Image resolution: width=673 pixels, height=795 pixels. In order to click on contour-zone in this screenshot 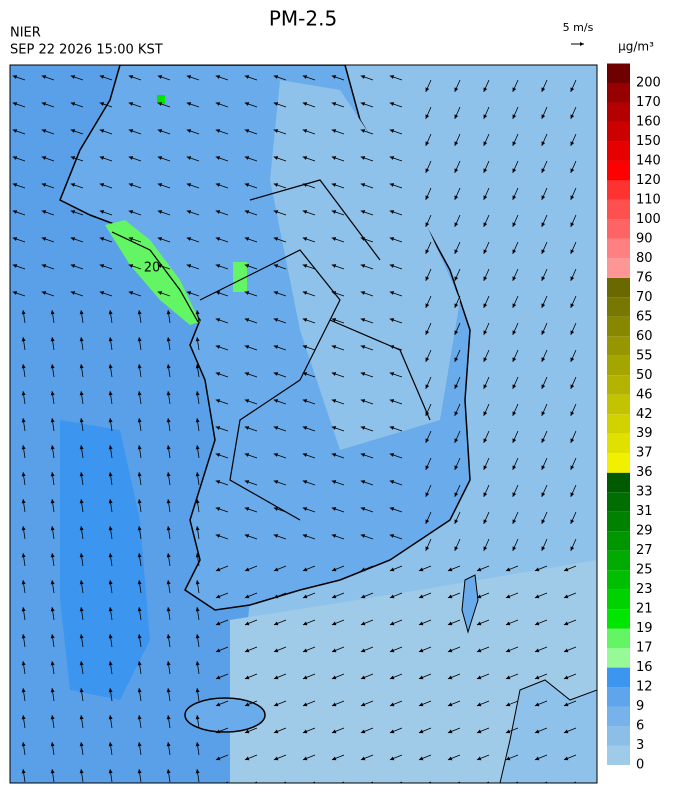, I will do `click(240, 277)`.